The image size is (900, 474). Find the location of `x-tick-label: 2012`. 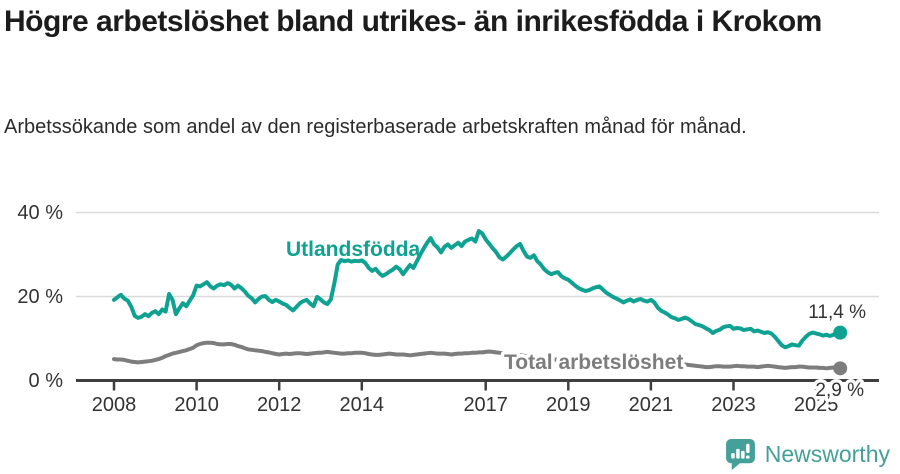

x-tick-label: 2012 is located at coordinates (279, 405).